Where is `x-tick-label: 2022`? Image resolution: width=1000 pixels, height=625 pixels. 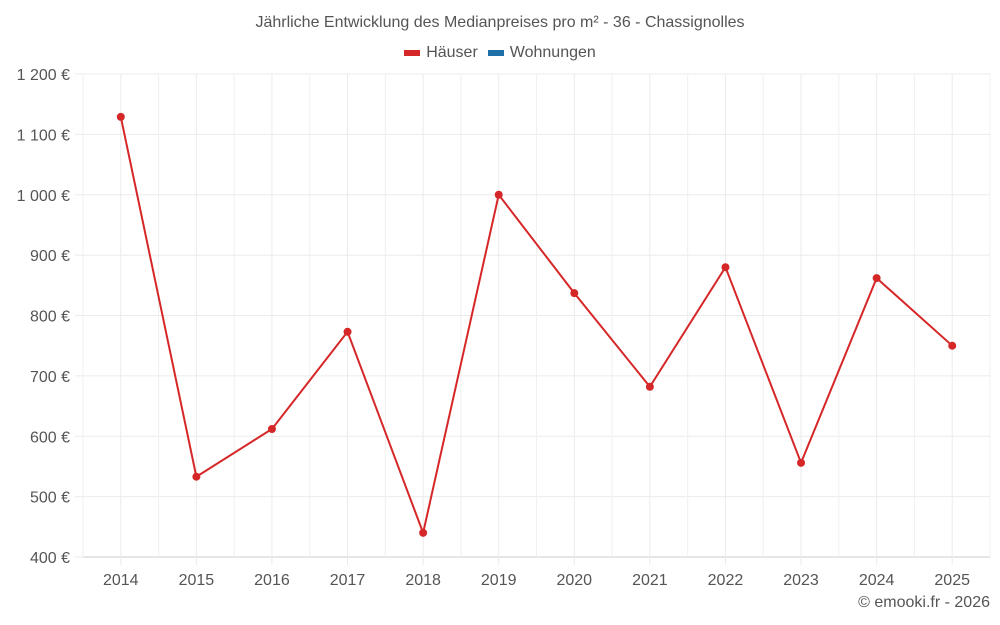 x-tick-label: 2022 is located at coordinates (726, 580).